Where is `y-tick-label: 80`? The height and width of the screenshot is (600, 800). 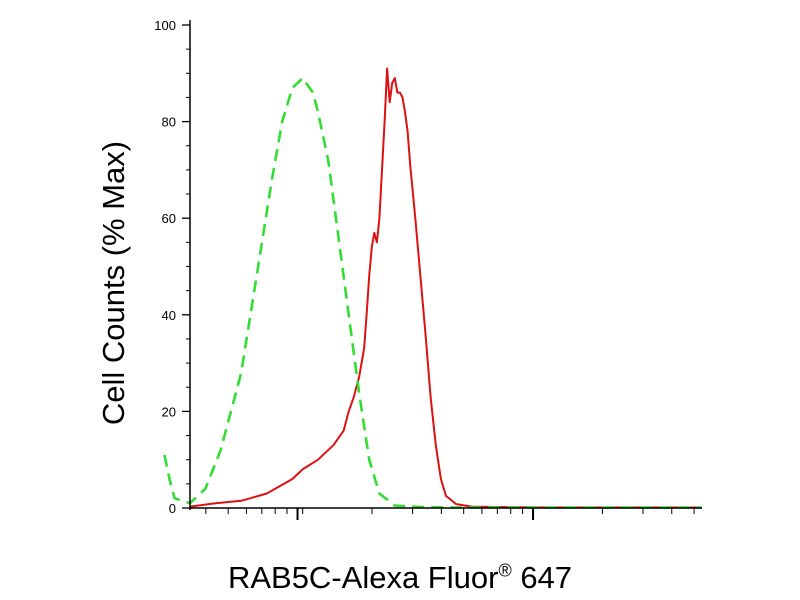 y-tick-label: 80 is located at coordinates (169, 122).